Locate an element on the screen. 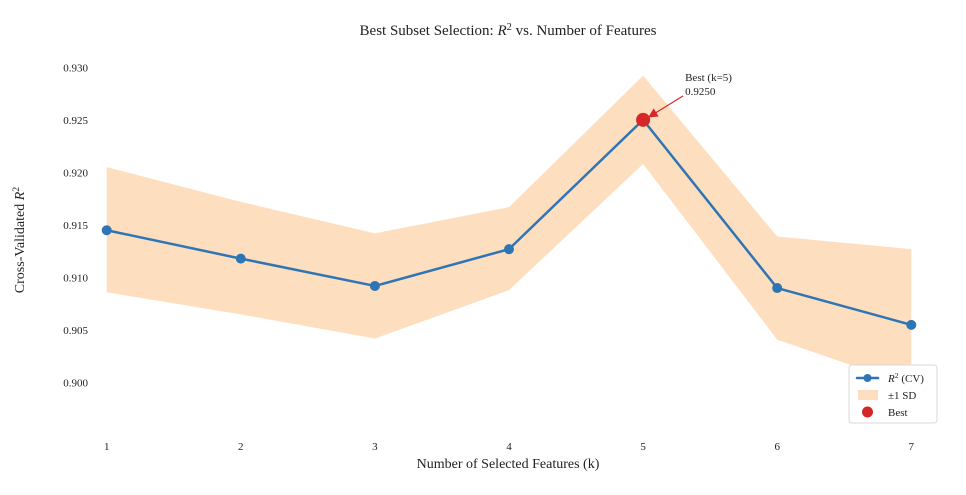  y-tick-0.915: 0.915 is located at coordinates (75, 226).